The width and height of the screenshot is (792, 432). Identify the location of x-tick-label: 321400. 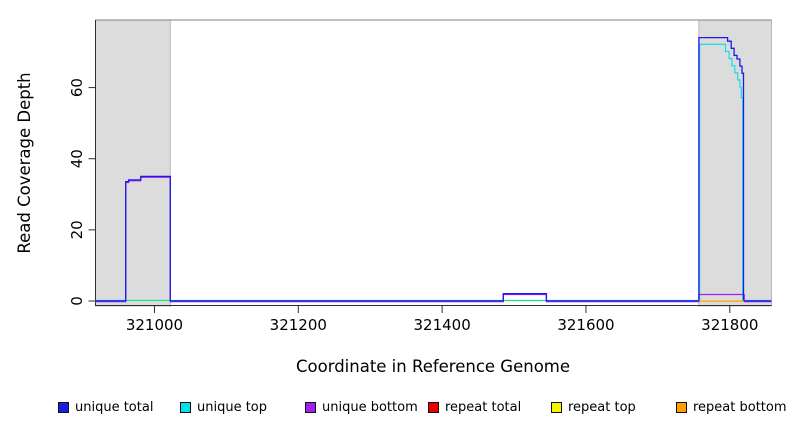
(441, 325).